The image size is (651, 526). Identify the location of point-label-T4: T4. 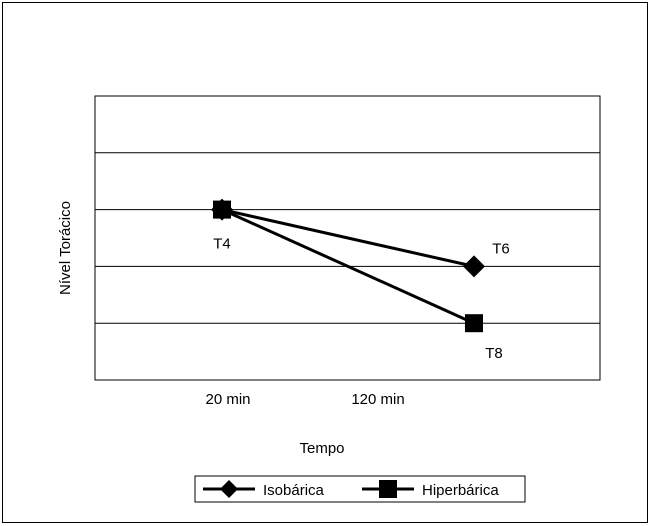
(222, 244).